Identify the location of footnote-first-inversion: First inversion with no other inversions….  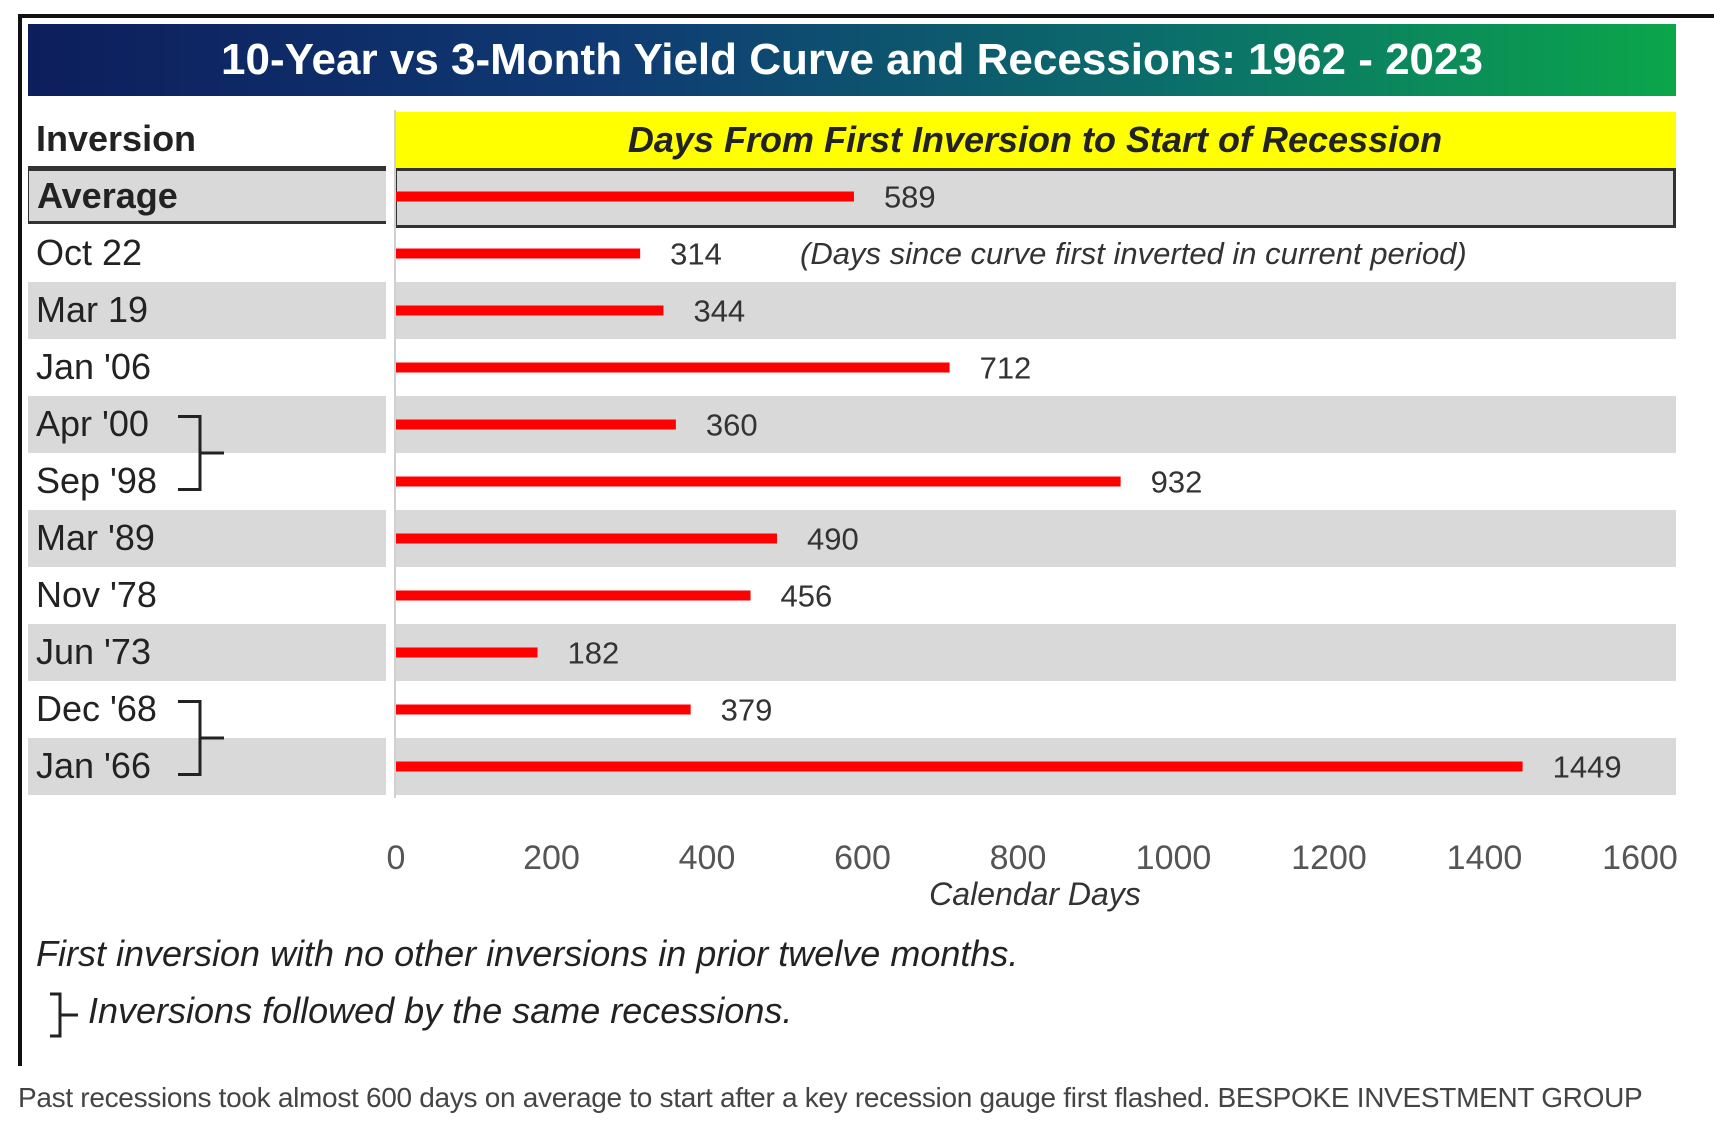
(527, 953).